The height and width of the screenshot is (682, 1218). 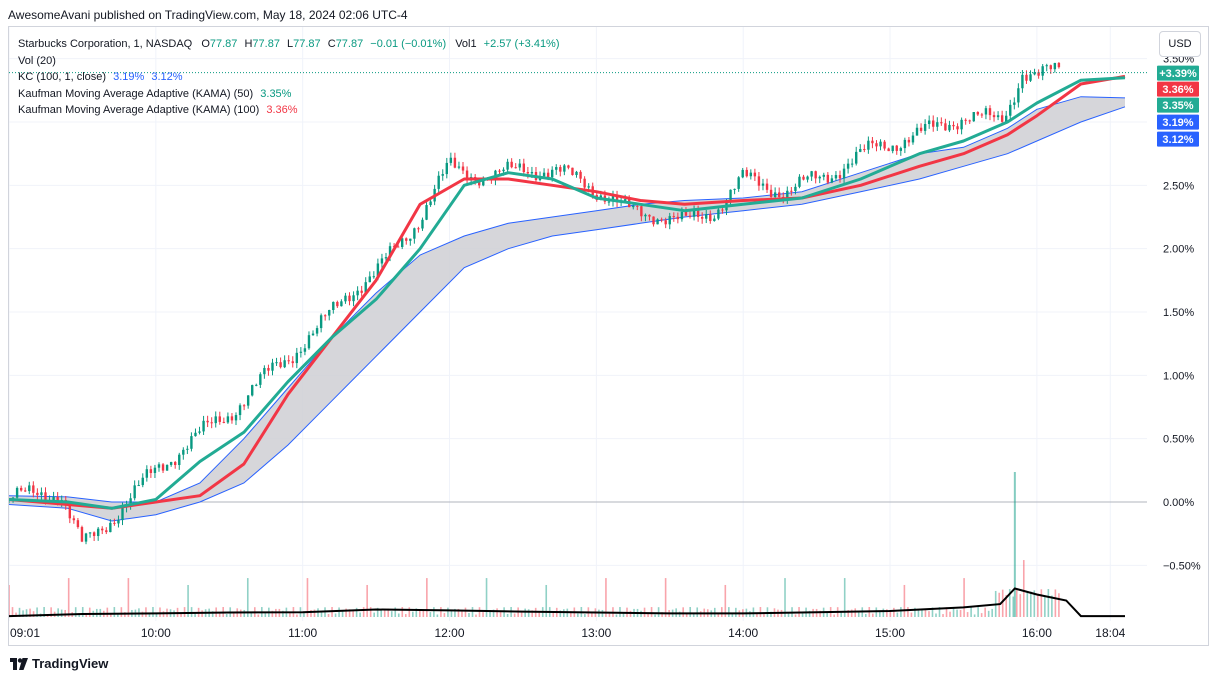 I want to click on ohlc-low-value: 77.87, so click(x=307, y=44).